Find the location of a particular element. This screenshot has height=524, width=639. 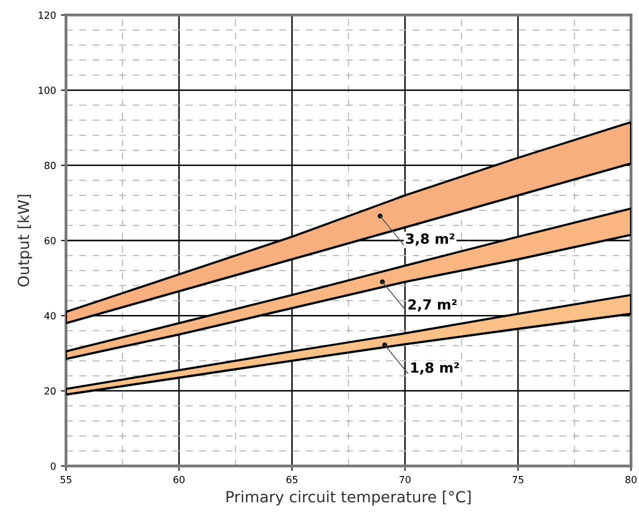

y-tick-label: 20 is located at coordinates (50, 391).